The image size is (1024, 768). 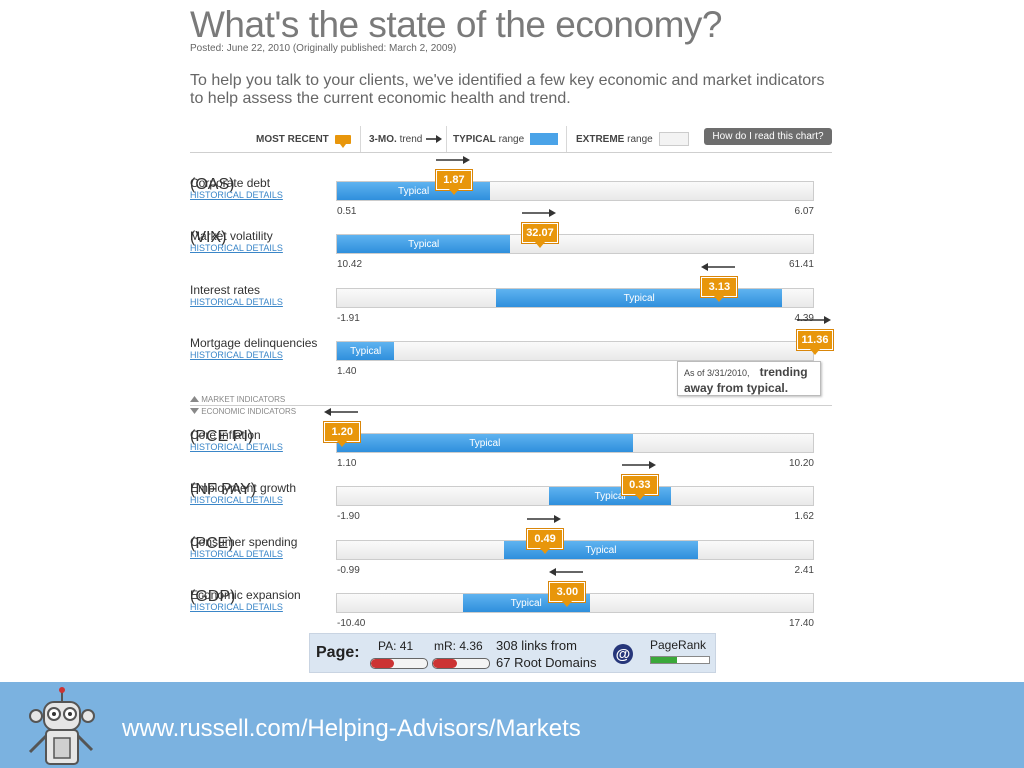 I want to click on legend-typical: TYPICAL range, so click(x=506, y=139).